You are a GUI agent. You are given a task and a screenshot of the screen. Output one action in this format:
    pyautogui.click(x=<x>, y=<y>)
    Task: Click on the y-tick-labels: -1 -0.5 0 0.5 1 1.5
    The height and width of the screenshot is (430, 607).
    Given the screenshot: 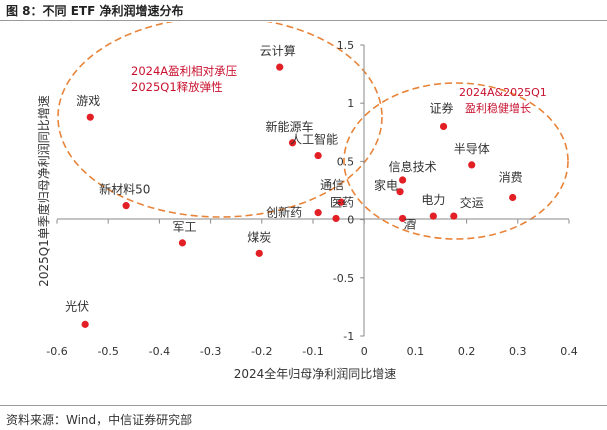 What is the action you would take?
    pyautogui.click(x=343, y=191)
    